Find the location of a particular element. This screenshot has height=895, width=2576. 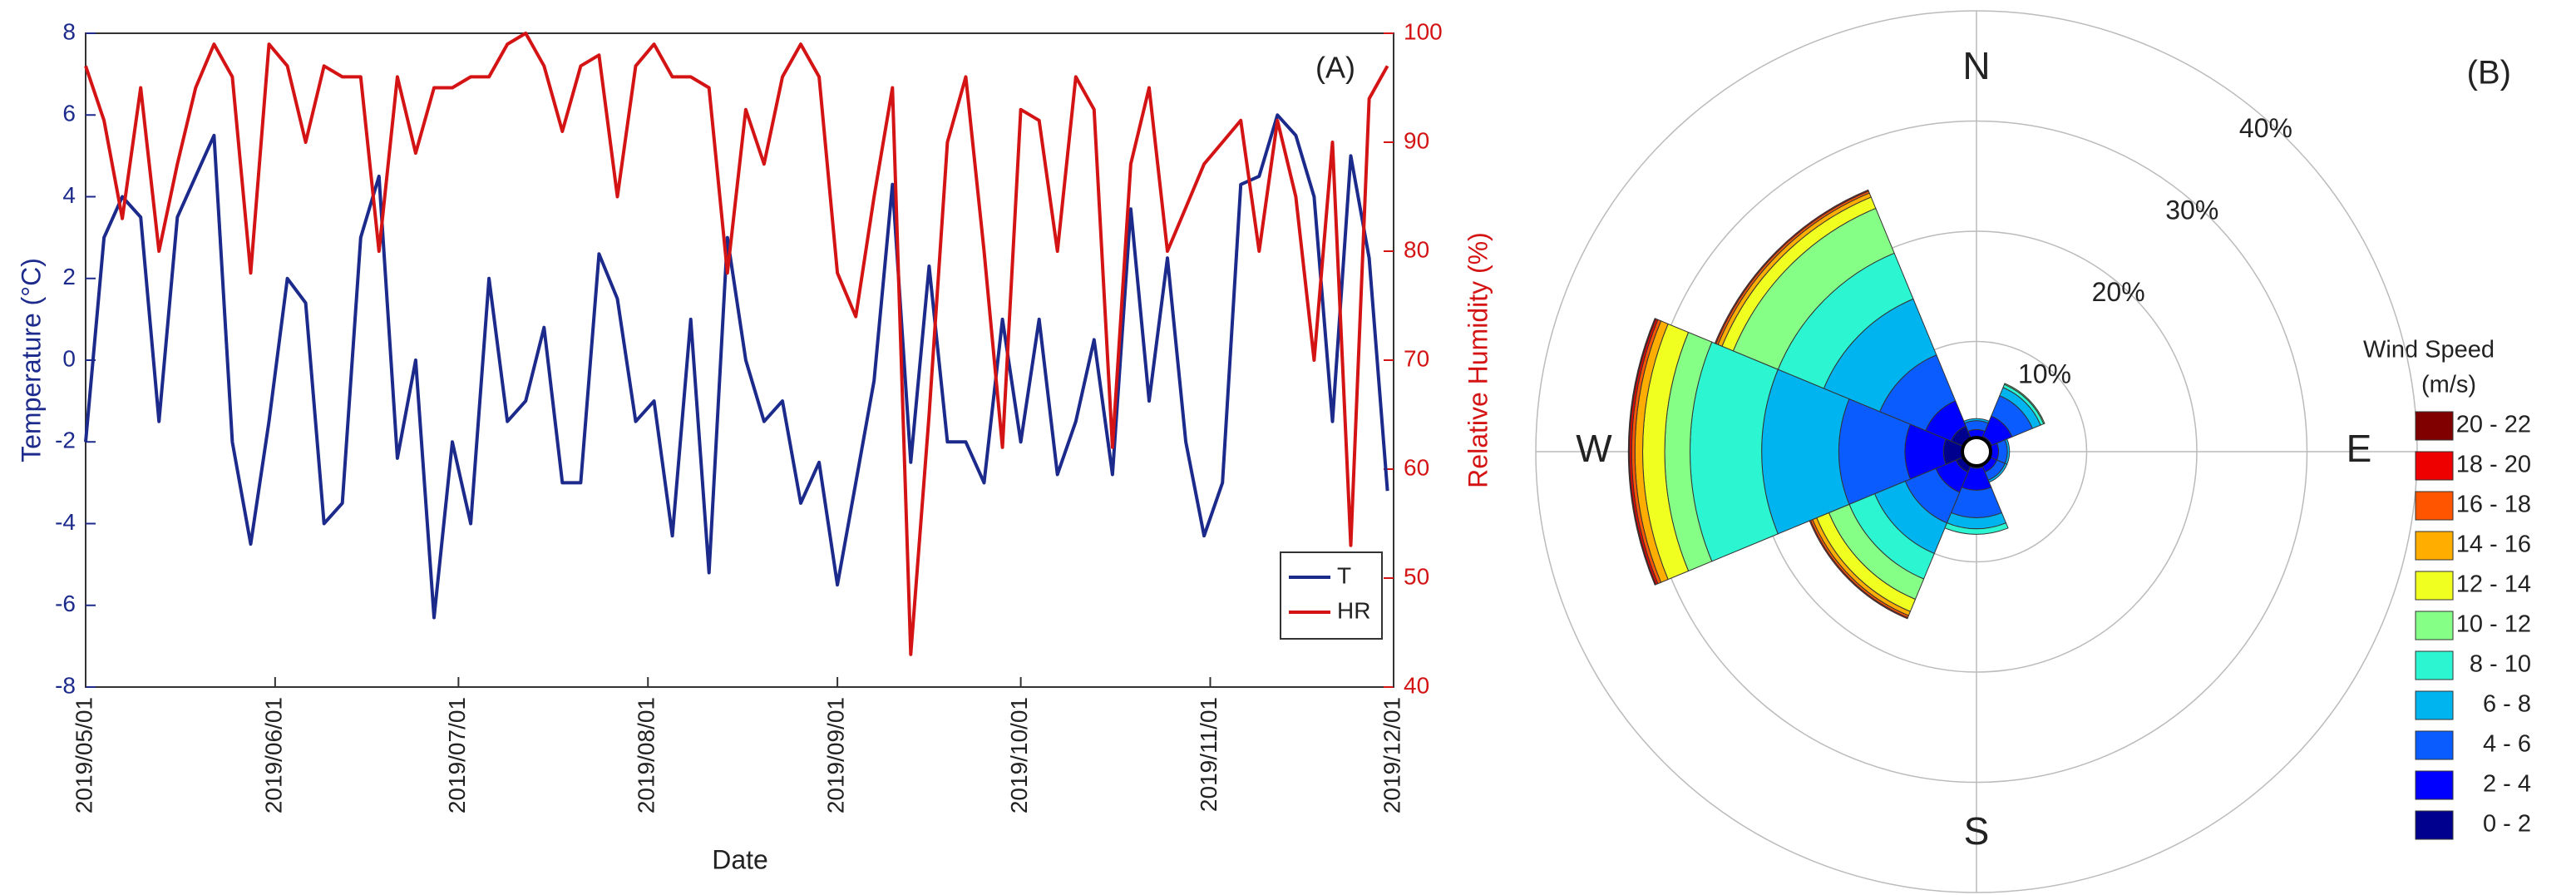

y-axis-label: Temperature (°C) is located at coordinates (31, 360).